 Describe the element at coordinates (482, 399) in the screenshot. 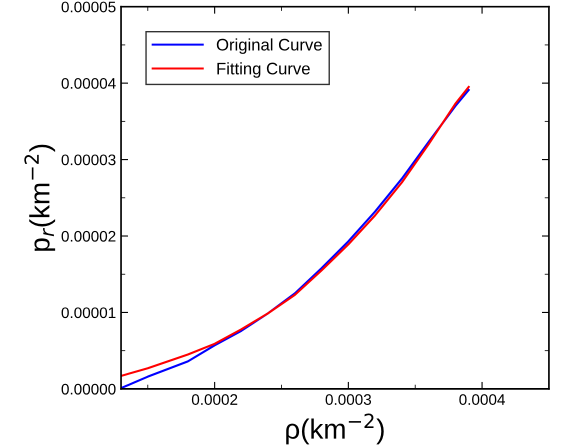

I see `x-tick-label: 0.0004` at that location.